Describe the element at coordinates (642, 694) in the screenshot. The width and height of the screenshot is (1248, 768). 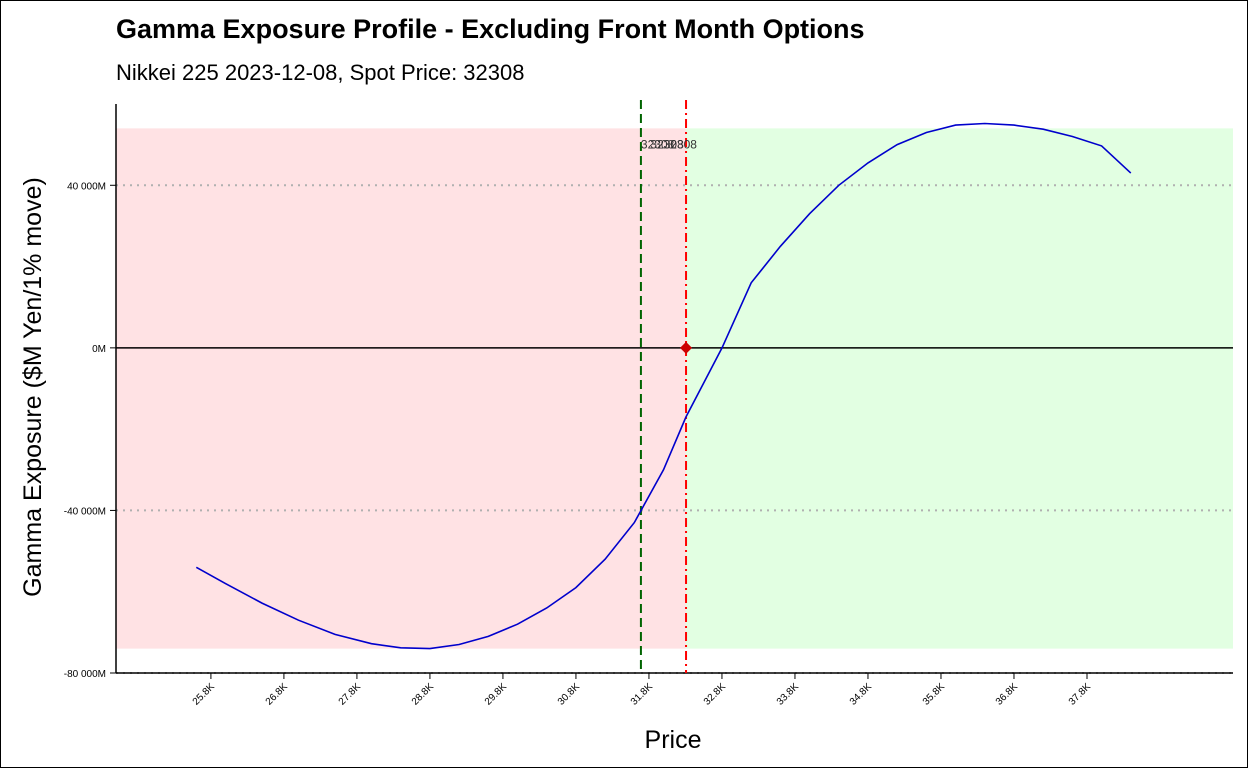
I see `x-tick-label: 31.8K` at that location.